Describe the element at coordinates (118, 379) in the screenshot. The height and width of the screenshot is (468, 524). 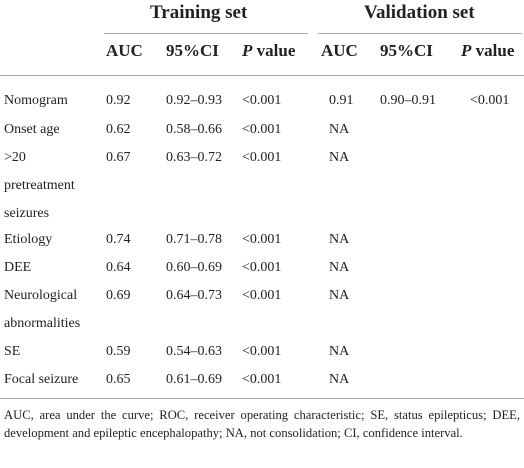
I see `training-auc-cell: 0.65` at that location.